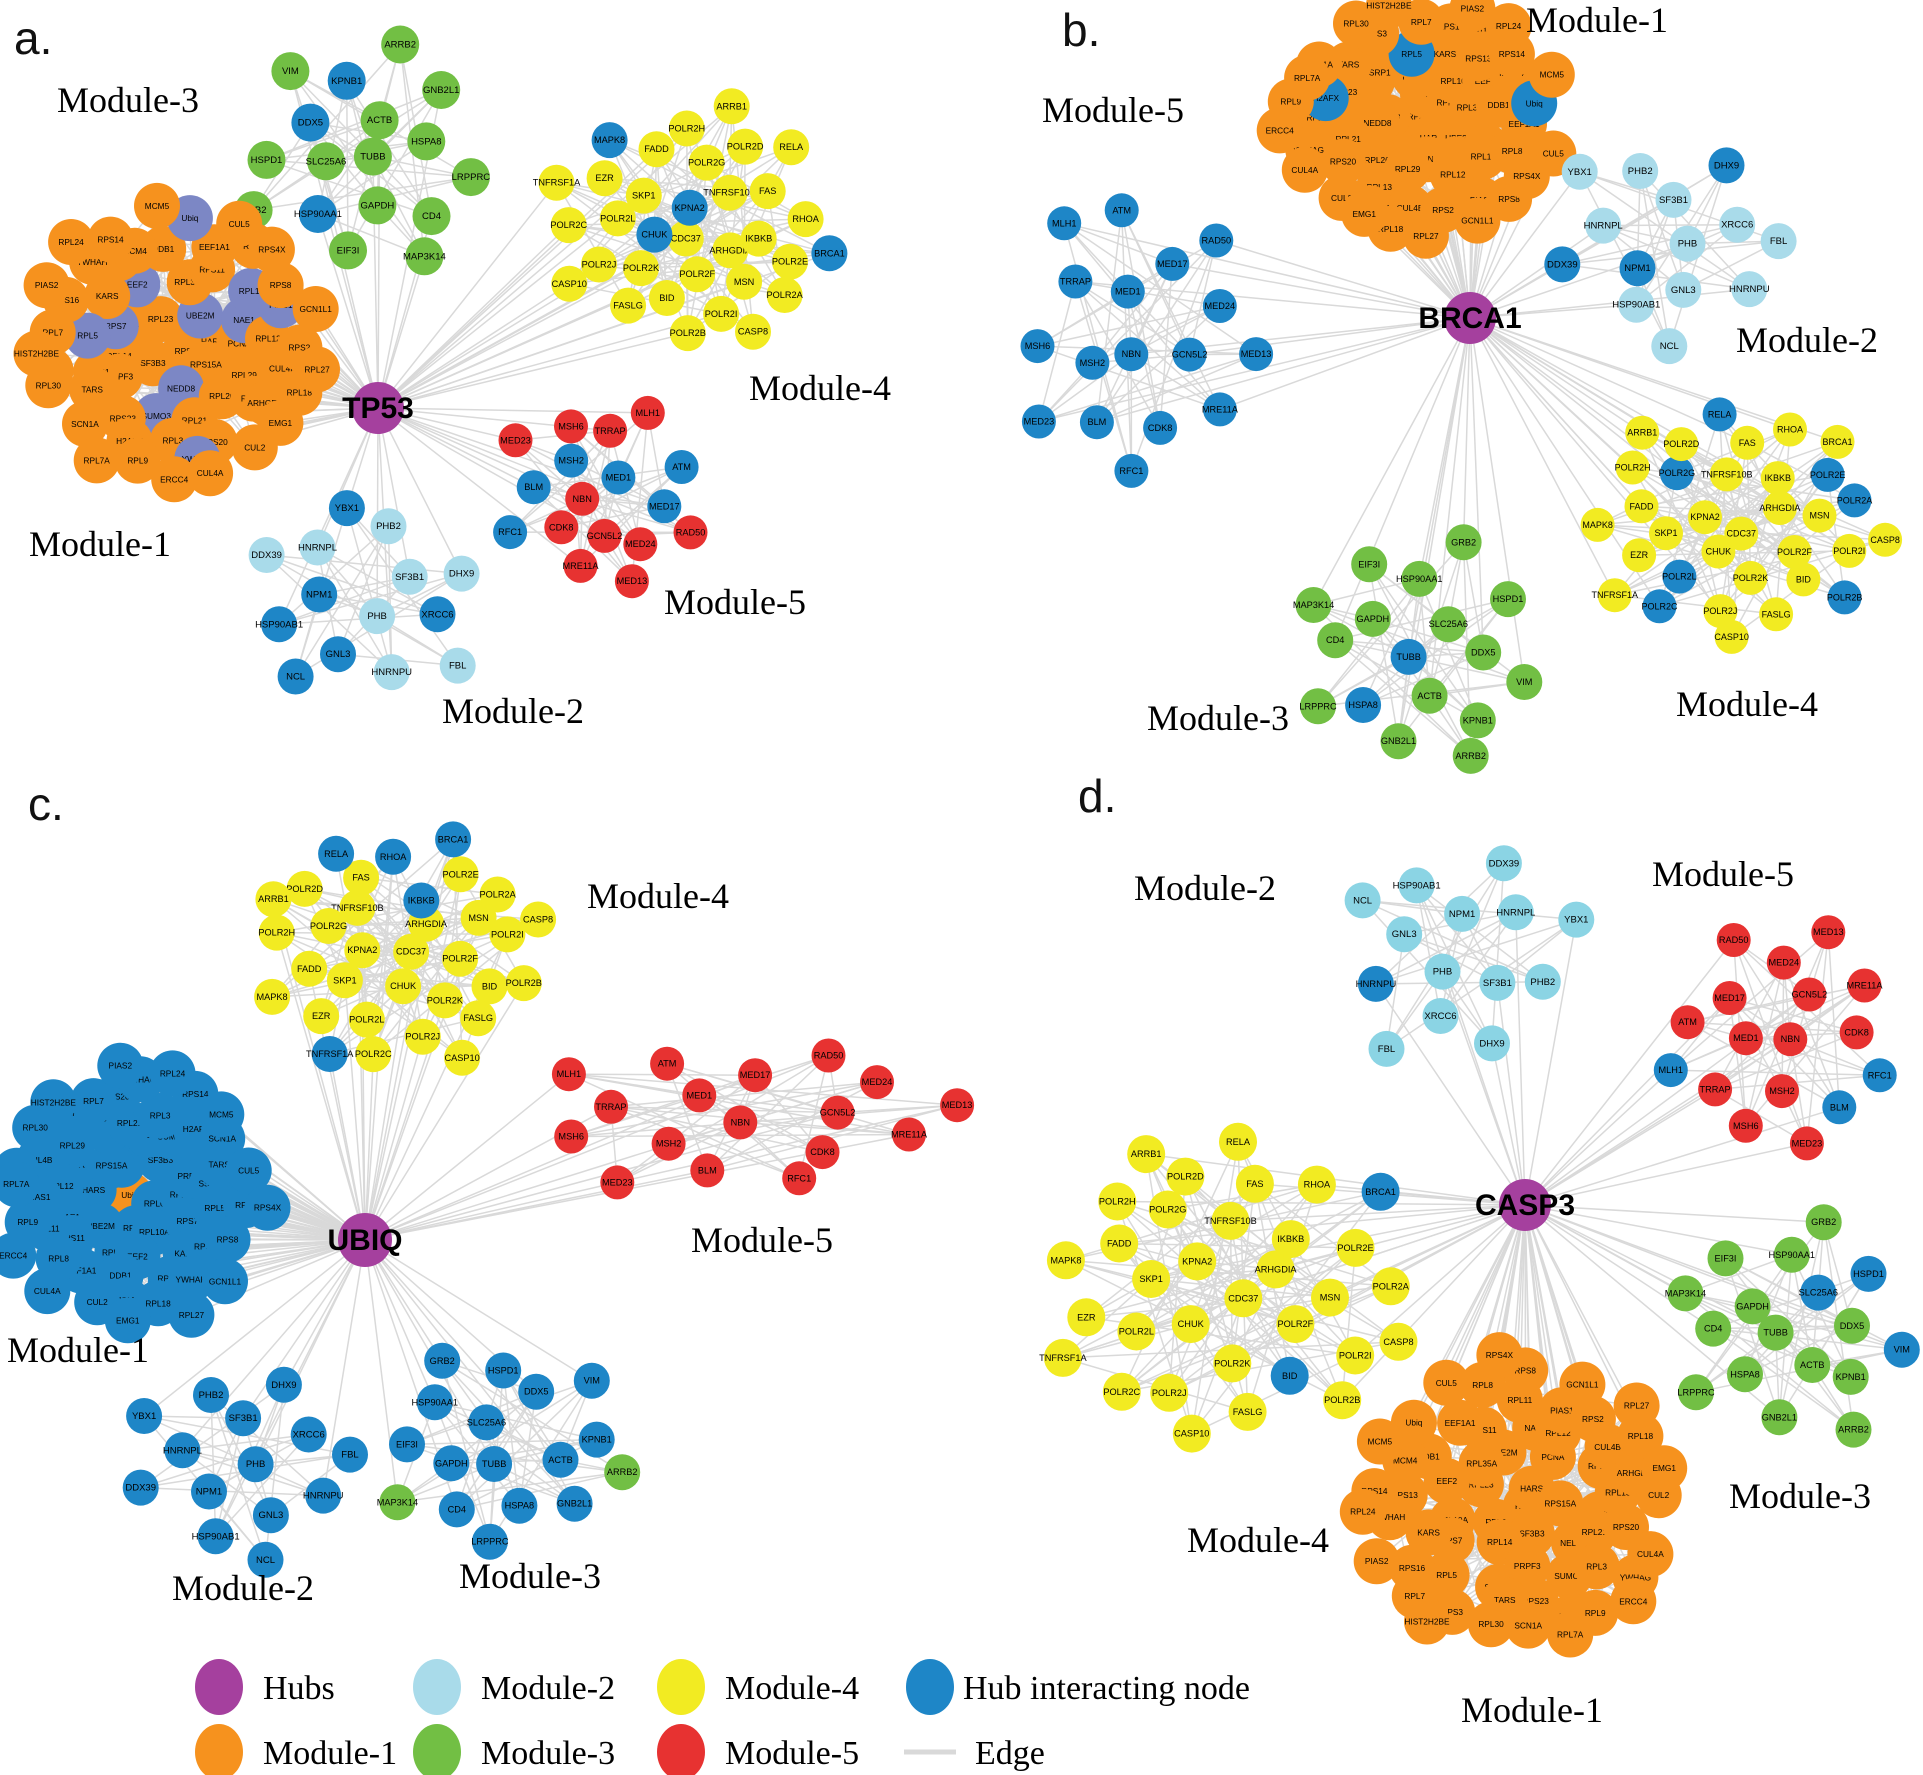 This screenshot has height=1775, width=1923. Describe the element at coordinates (431, 216) in the screenshot. I see `node-CD4: CD4` at that location.